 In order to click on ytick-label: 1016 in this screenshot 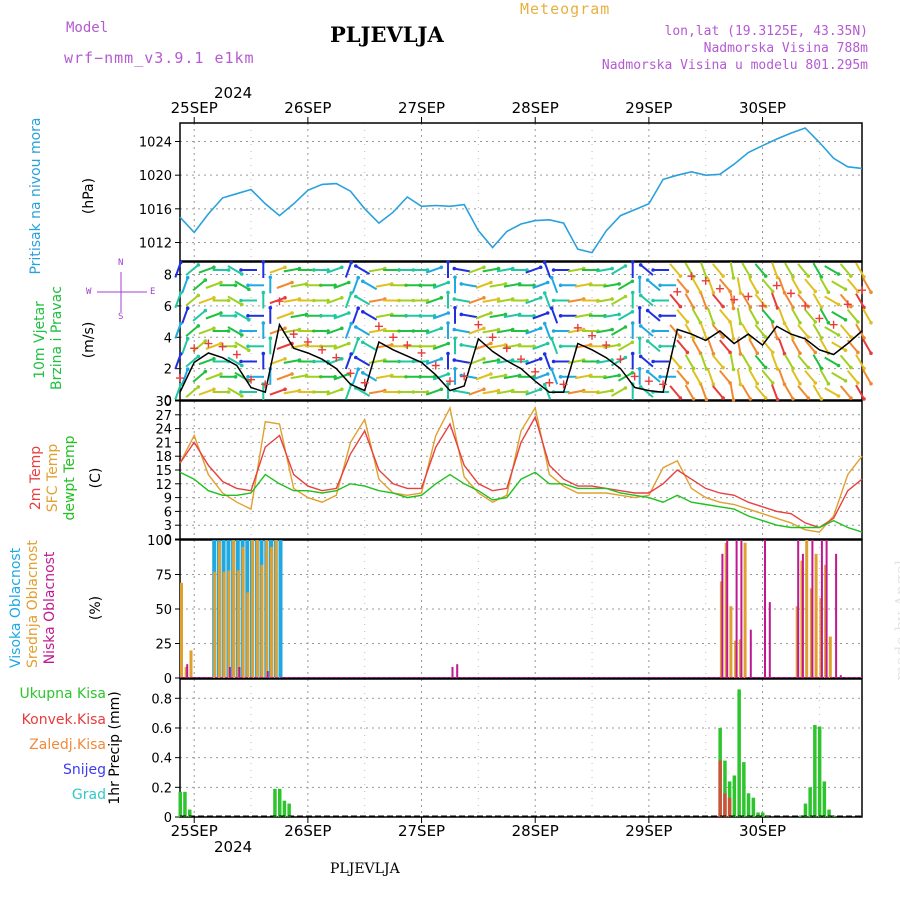, I will do `click(155, 210)`.